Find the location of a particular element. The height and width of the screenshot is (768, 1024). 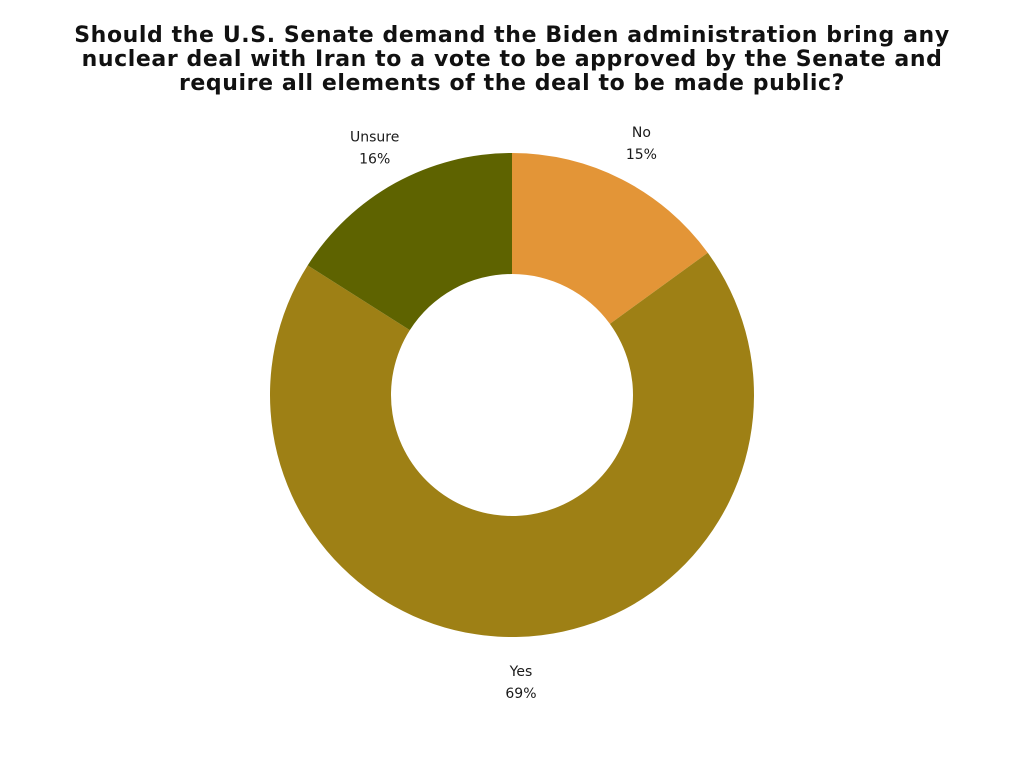

slice-label-yes: Yes is located at coordinates (521, 672).